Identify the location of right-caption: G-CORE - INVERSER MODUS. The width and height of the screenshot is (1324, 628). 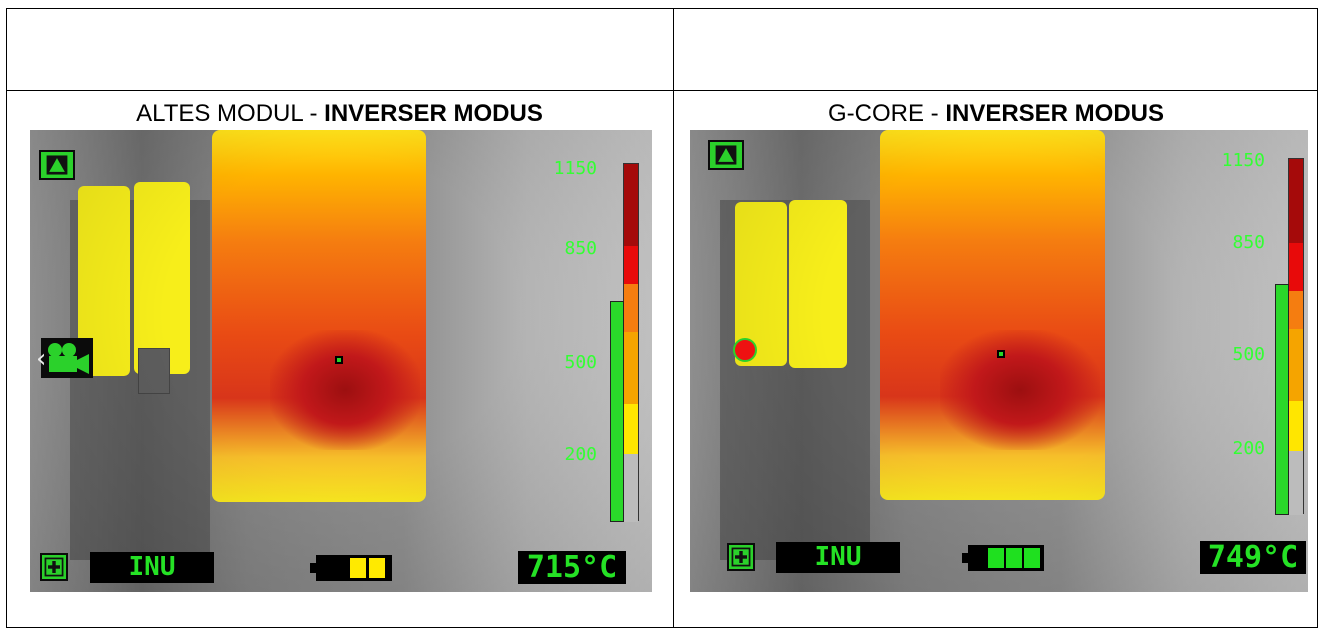
(996, 114).